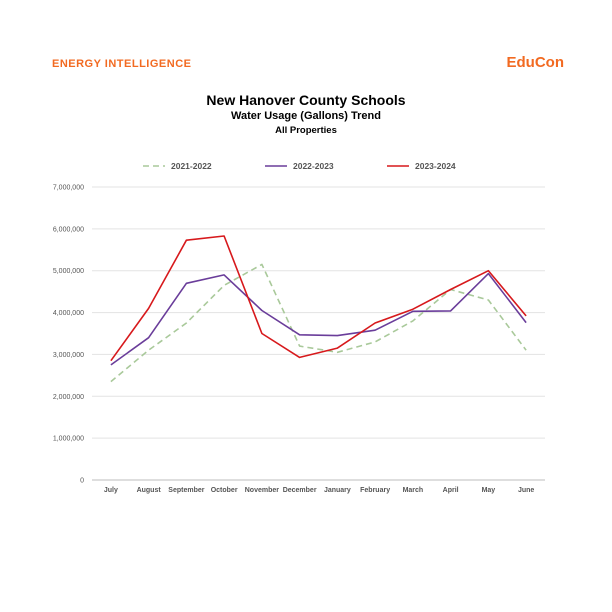  Describe the element at coordinates (451, 490) in the screenshot. I see `x-tick-label: April` at that location.